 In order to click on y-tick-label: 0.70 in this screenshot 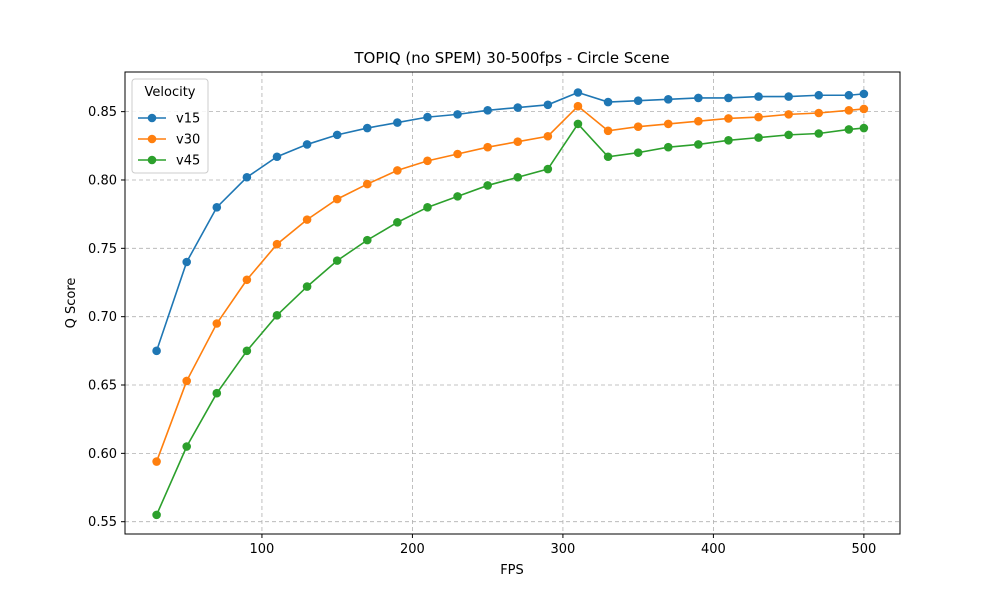, I will do `click(102, 317)`.